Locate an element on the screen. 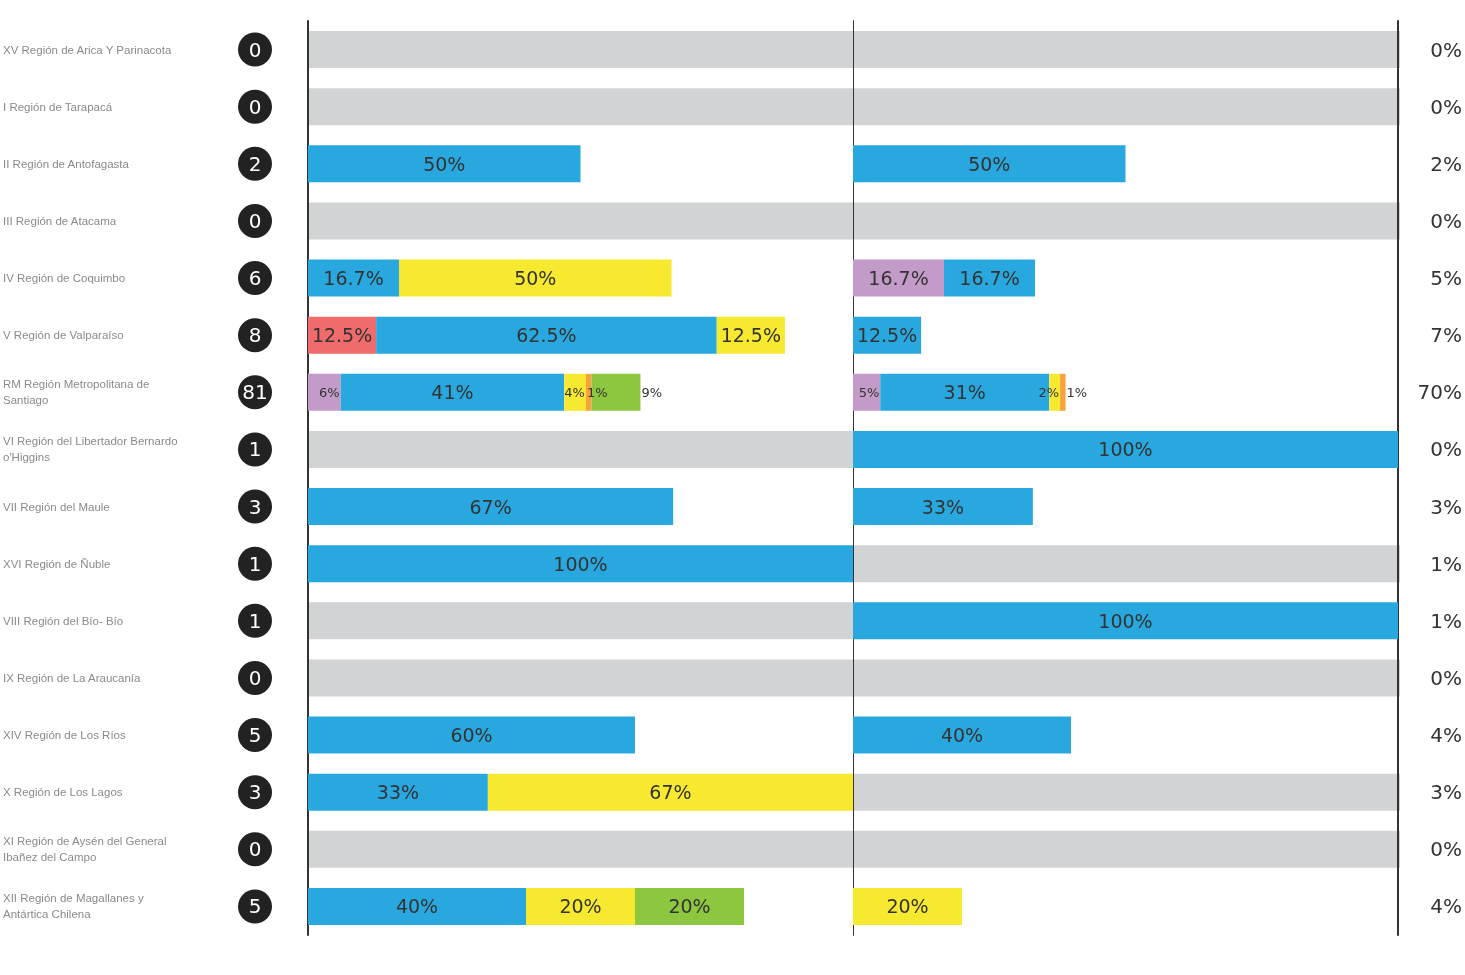  text: 6 is located at coordinates (255, 278).